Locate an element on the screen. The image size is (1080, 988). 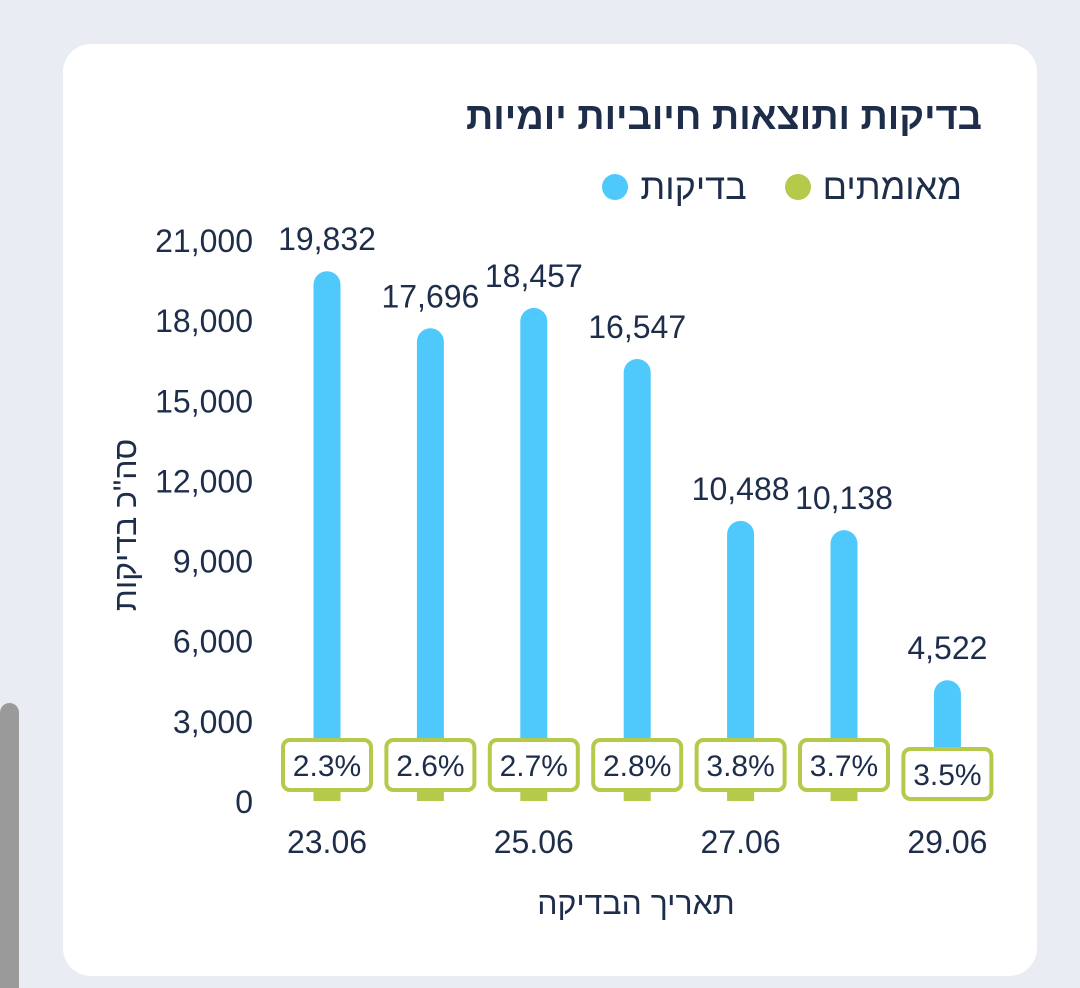
y-tick-label: 0 is located at coordinates (244, 802).